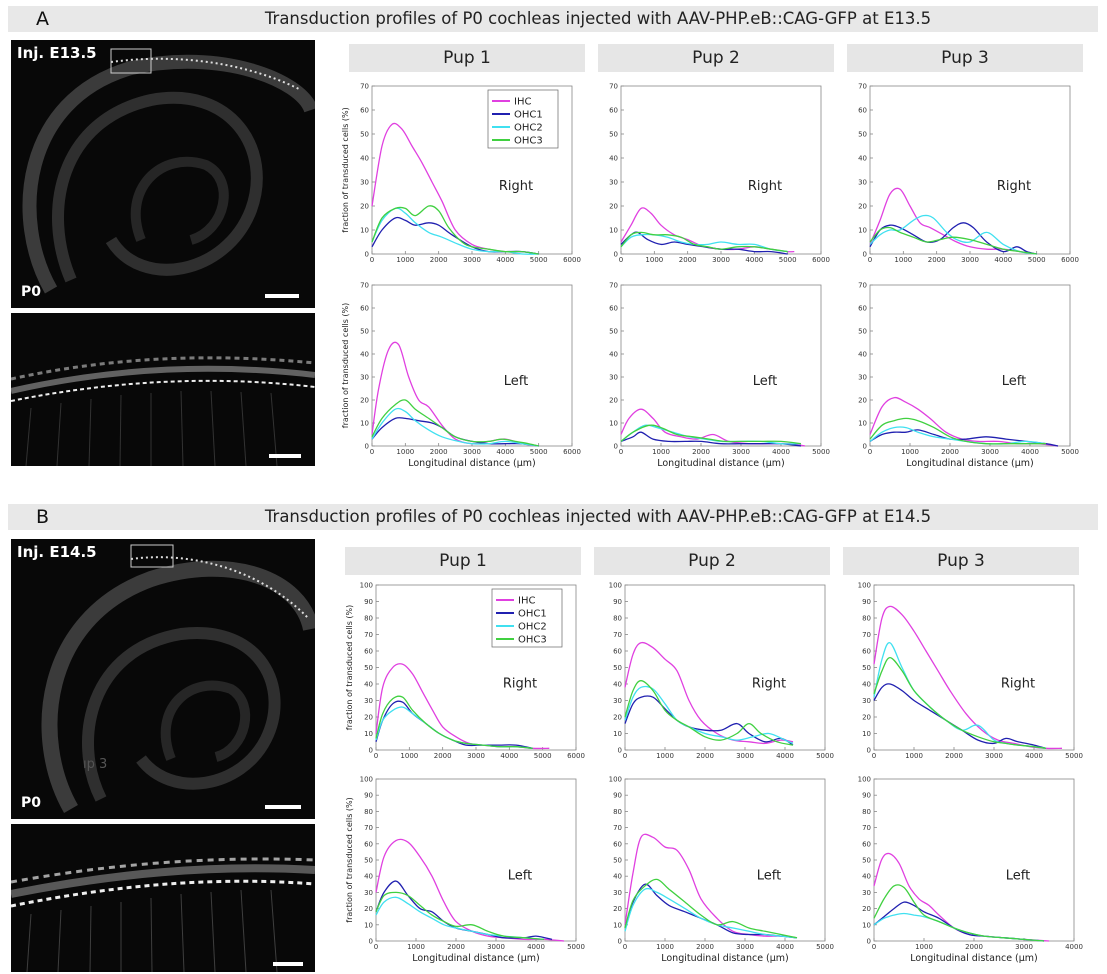 This screenshot has height=974, width=1107. I want to click on legend-box, so click(527, 618).